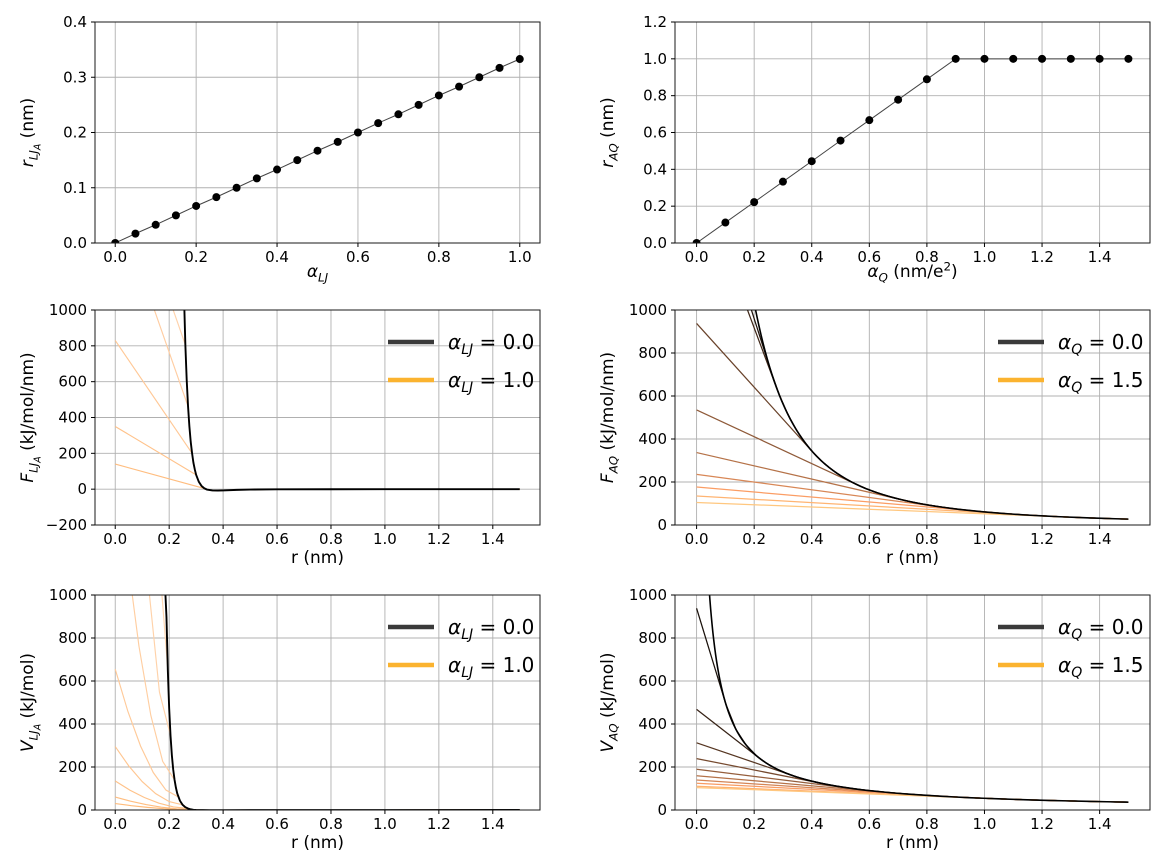 The width and height of the screenshot is (1162, 865). What do you see at coordinates (912, 150) in the screenshot?
I see `scatter-connecting-line` at bounding box center [912, 150].